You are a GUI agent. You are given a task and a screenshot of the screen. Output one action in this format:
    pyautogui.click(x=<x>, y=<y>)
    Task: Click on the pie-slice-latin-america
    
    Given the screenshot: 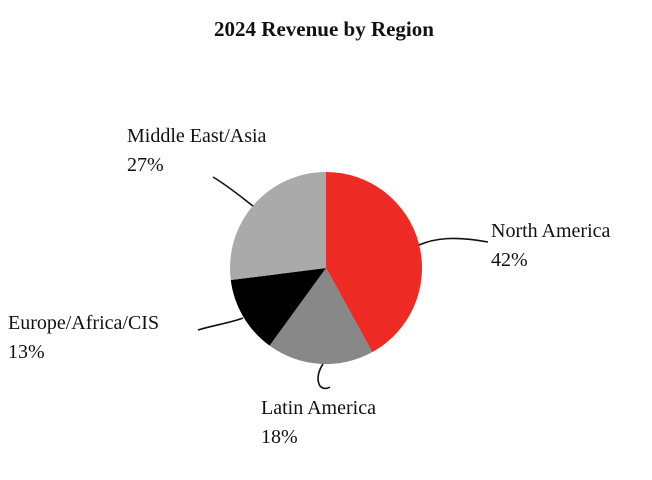 What is the action you would take?
    pyautogui.click(x=321, y=316)
    